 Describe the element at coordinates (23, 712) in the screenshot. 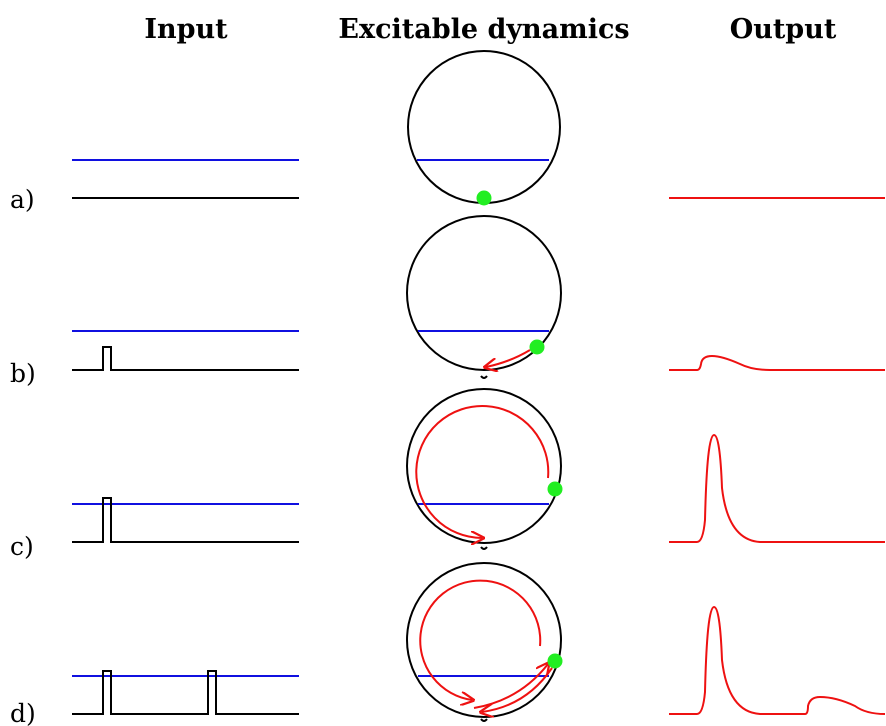

I see `row-label-d: d)` at that location.